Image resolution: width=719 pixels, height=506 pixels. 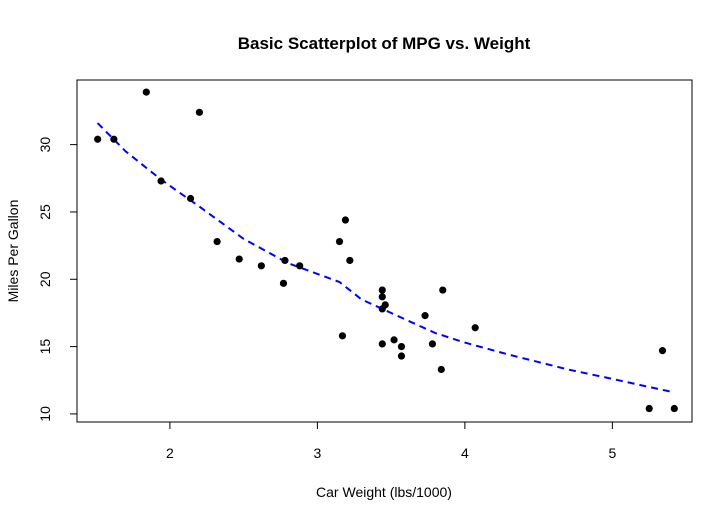 I want to click on y-axis: 10 15 20 25 30, so click(x=57, y=279).